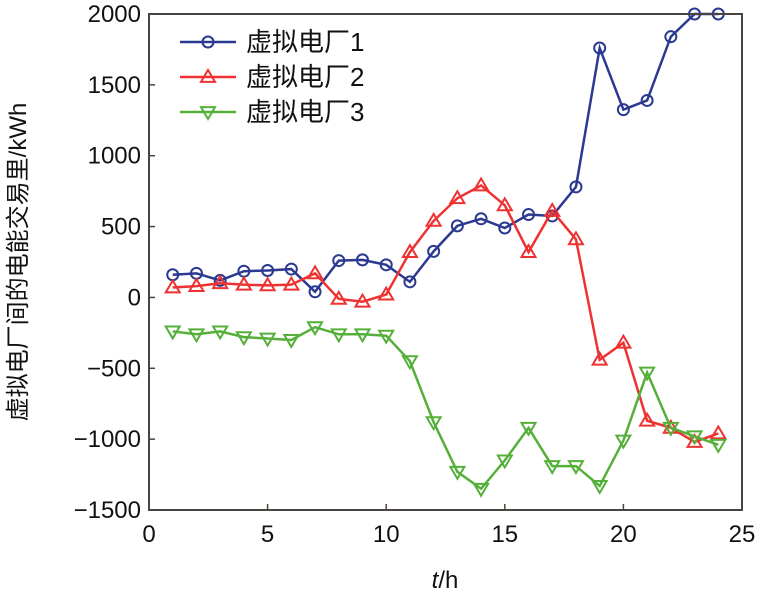  Describe the element at coordinates (121, 227) in the screenshot. I see `y-tick-label: 500` at that location.